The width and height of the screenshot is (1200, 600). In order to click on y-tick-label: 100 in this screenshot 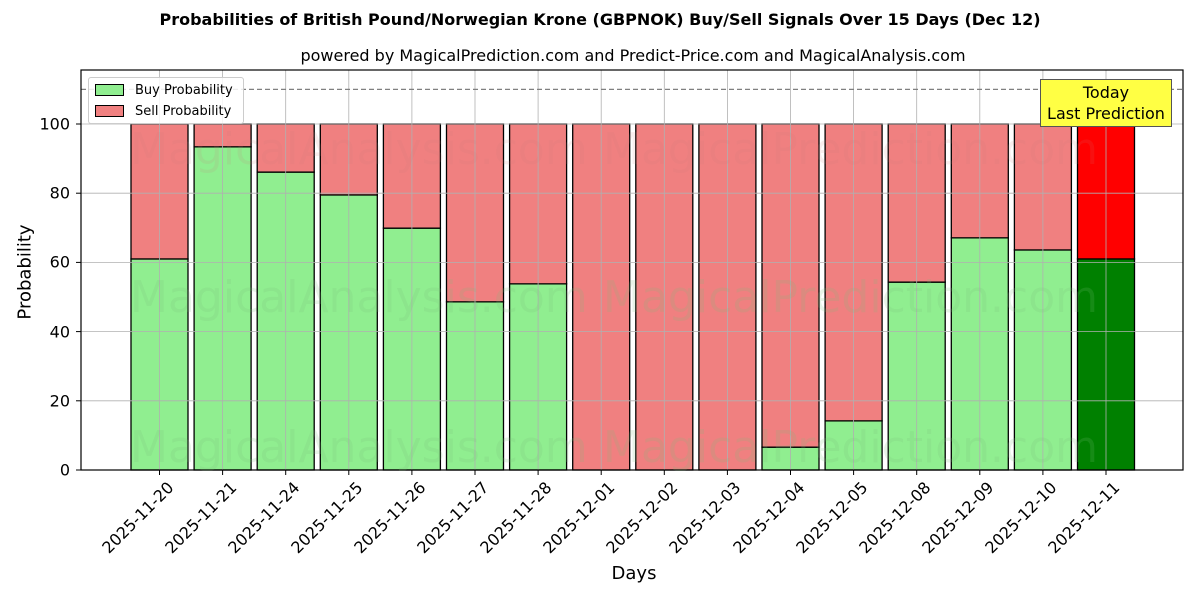, I will do `click(54, 124)`.